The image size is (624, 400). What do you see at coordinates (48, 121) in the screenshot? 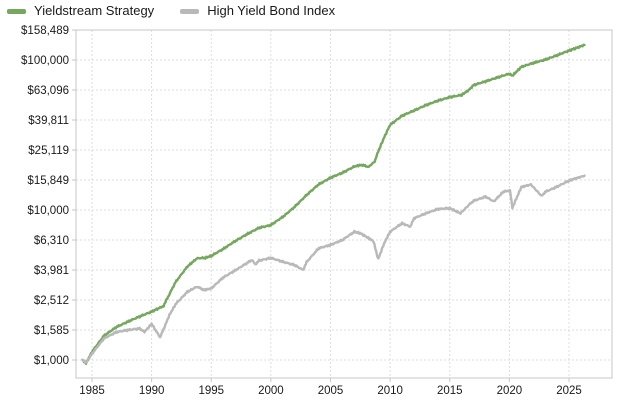
I see `y-tick-label: $39,811` at bounding box center [48, 121].